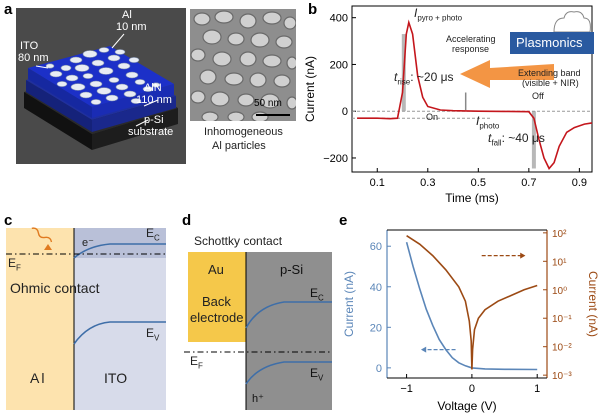  What do you see at coordinates (424, 78) in the screenshot?
I see `trise-label: trise: ~20 μs` at bounding box center [424, 78].